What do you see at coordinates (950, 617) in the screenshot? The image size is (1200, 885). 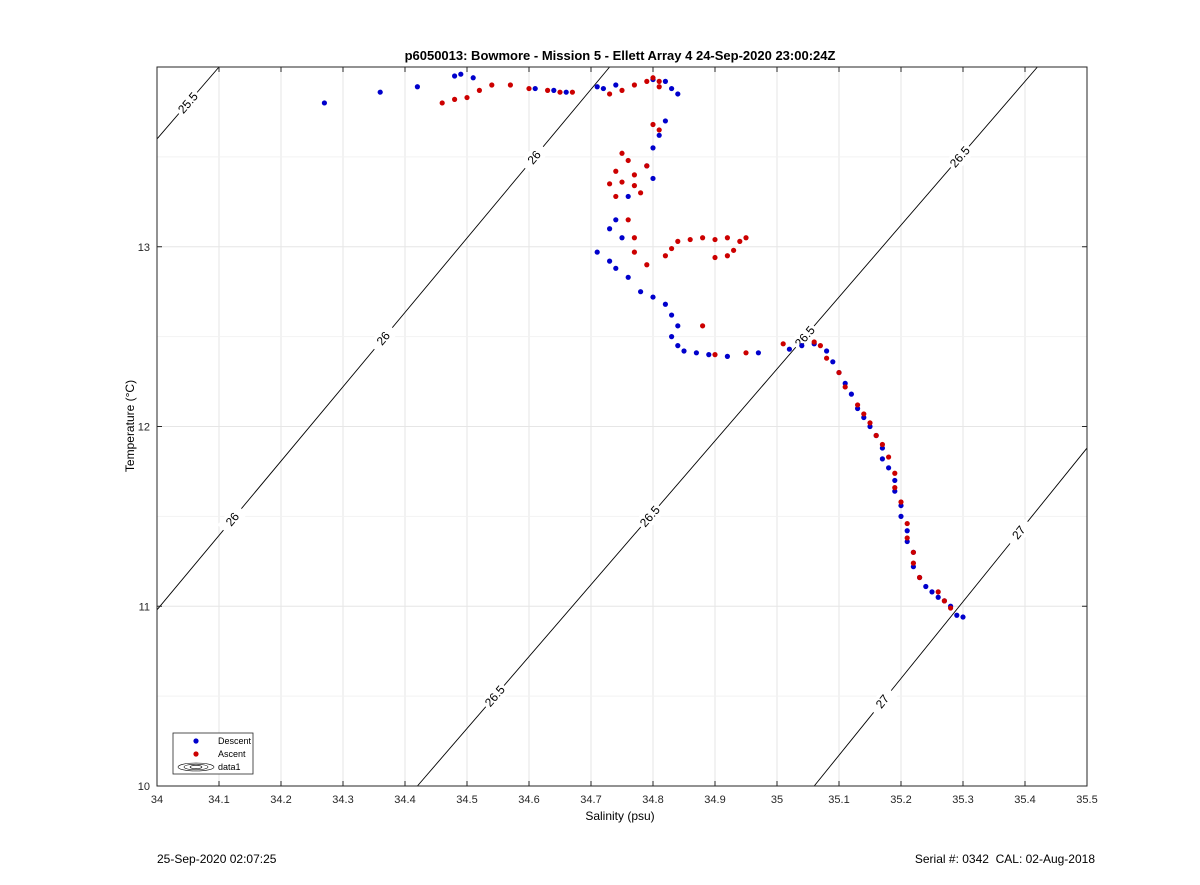 I see `isopycnal-line` at bounding box center [950, 617].